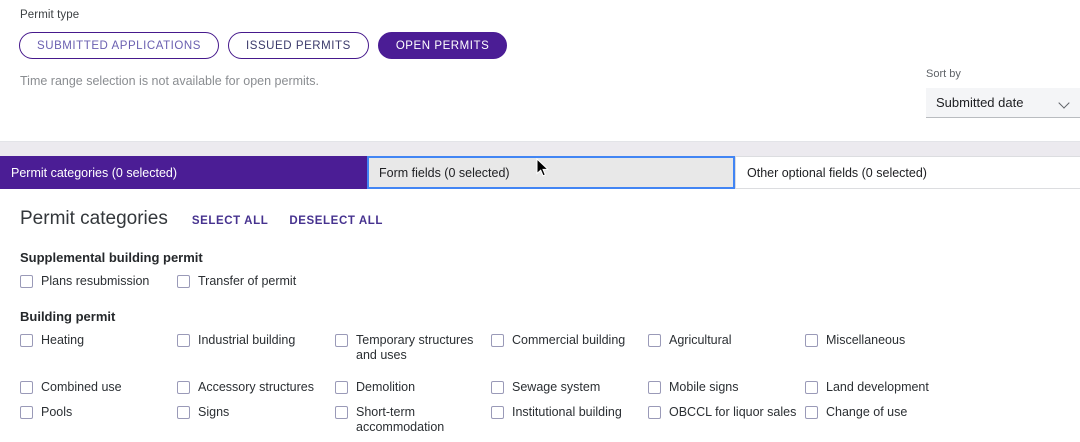 This screenshot has width=1080, height=442. I want to click on checkbox-label: Temporary structures and uses, so click(415, 347).